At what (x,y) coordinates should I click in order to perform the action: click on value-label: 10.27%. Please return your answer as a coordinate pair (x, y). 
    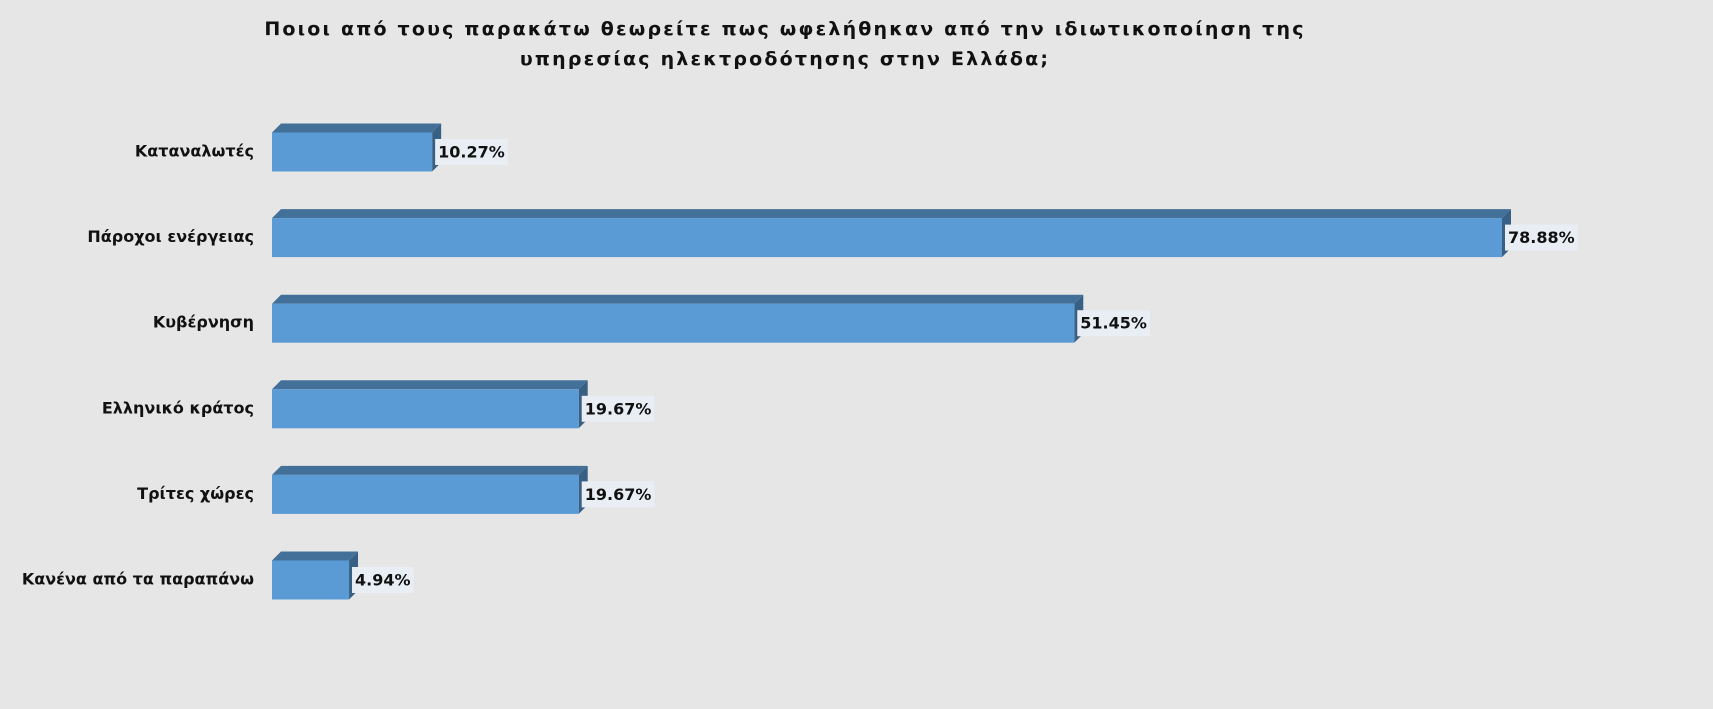
    Looking at the image, I should click on (471, 152).